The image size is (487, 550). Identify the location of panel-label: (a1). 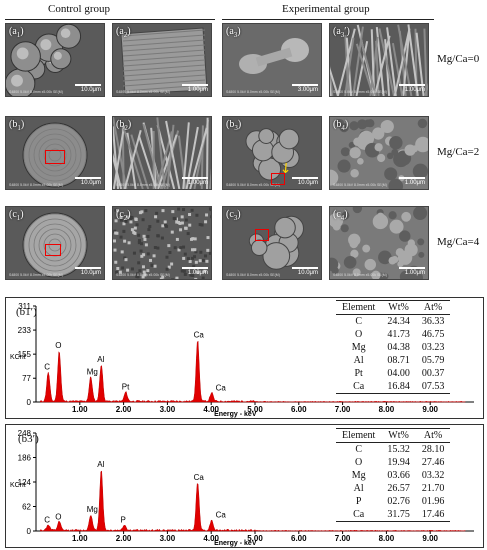
(16, 32).